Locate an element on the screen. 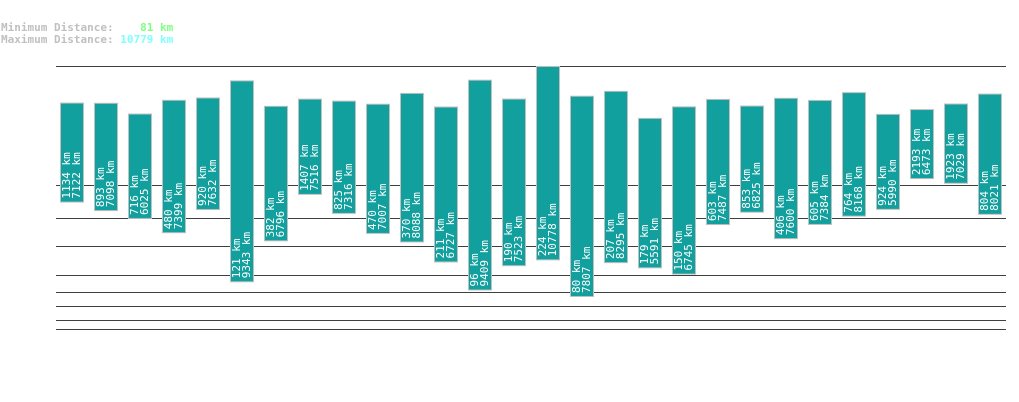  min-label: 764 km is located at coordinates (848, 193).